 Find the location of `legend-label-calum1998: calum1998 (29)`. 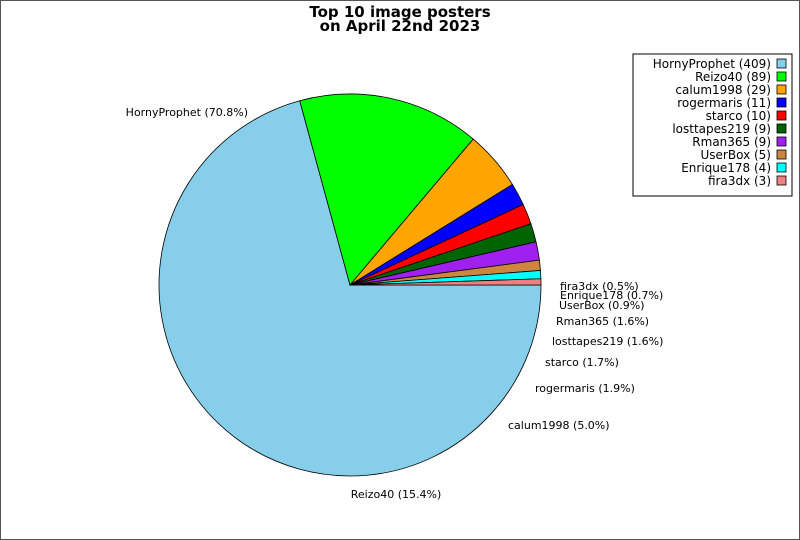

legend-label-calum1998: calum1998 (29) is located at coordinates (723, 90).